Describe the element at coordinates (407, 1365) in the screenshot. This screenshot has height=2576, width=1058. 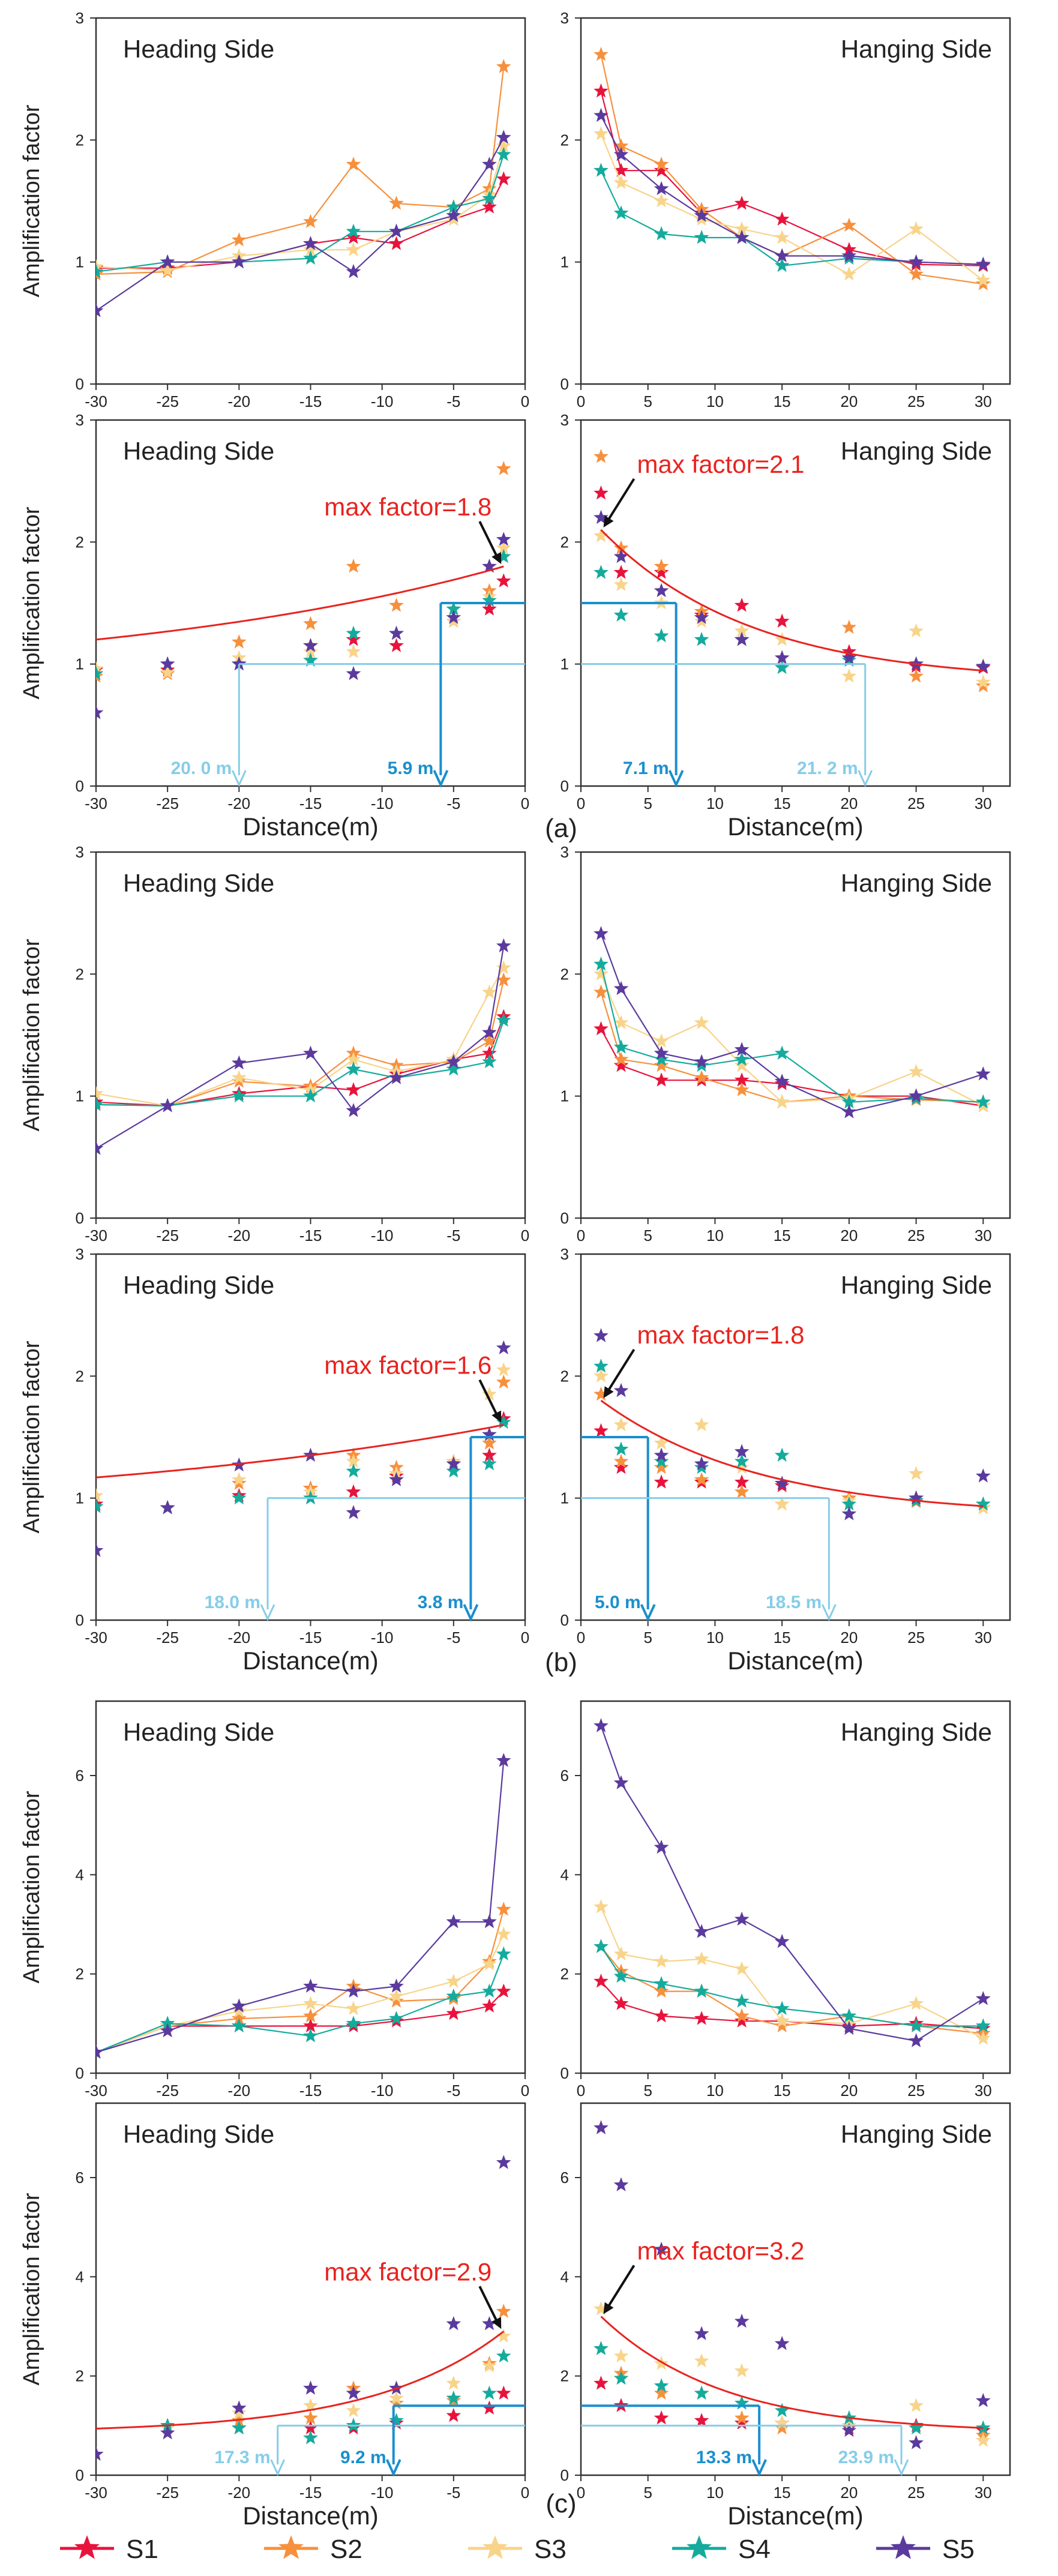
I see `max-factor-annotation: max factor=1.6` at that location.